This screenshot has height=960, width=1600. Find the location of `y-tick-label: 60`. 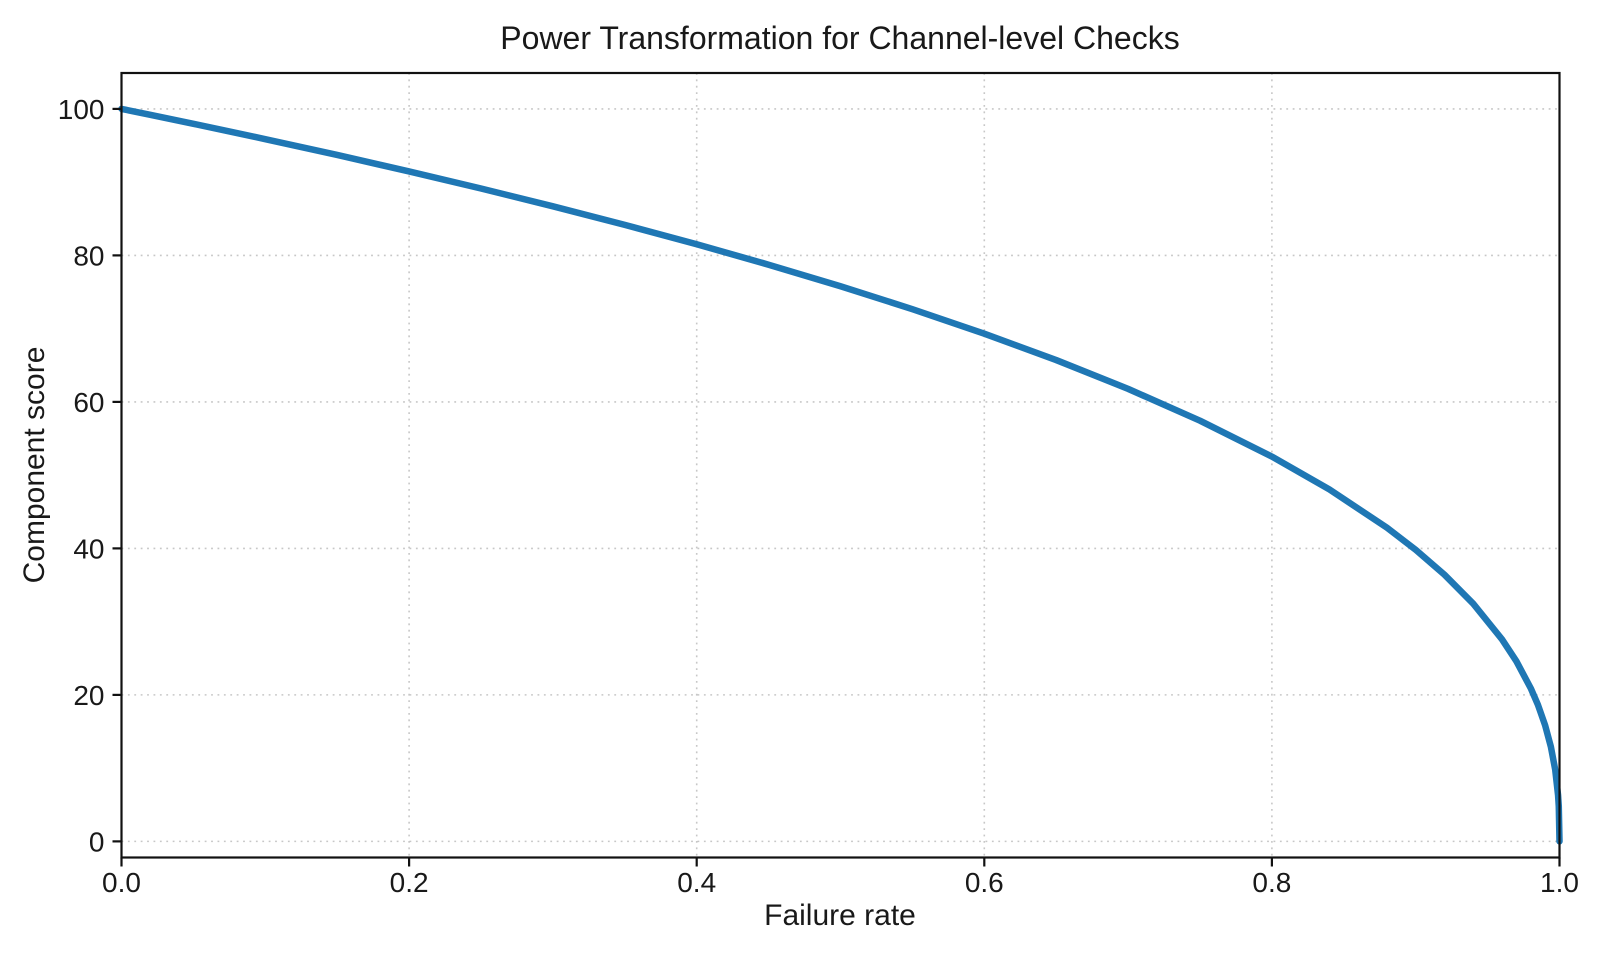

y-tick-label: 60 is located at coordinates (88, 402).